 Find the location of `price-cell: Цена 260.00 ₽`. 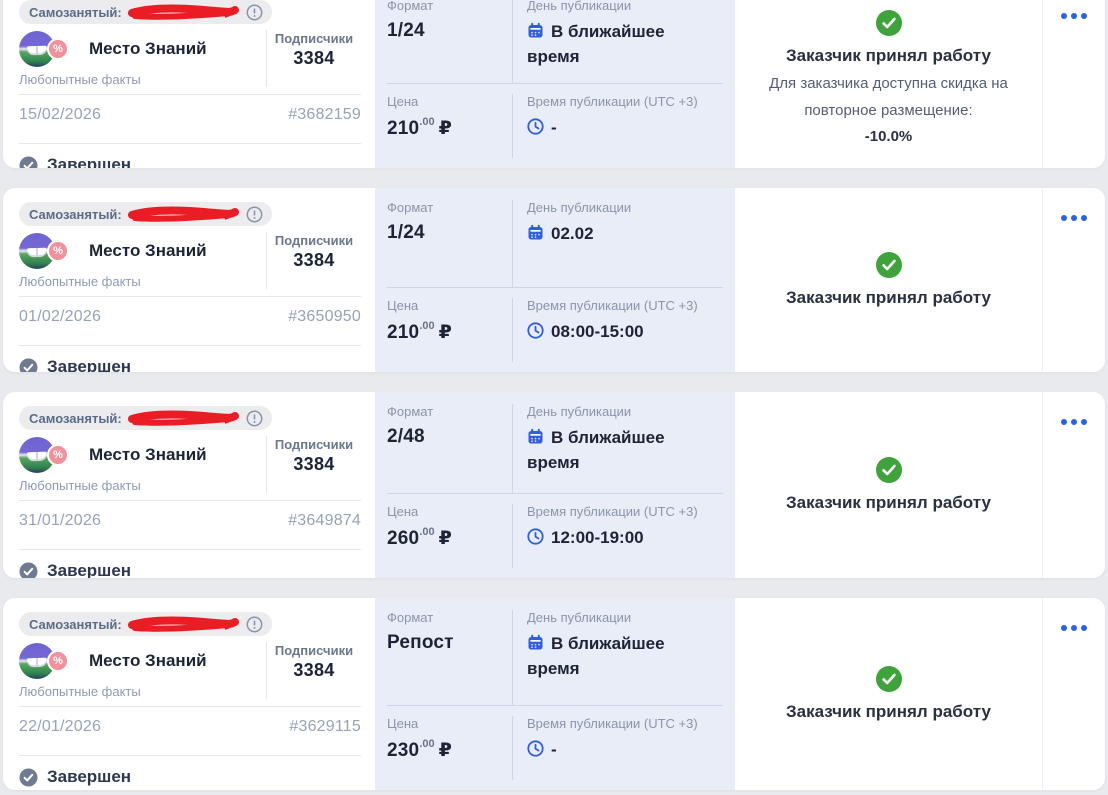

price-cell: Цена 260.00 ₽ is located at coordinates (449, 536).